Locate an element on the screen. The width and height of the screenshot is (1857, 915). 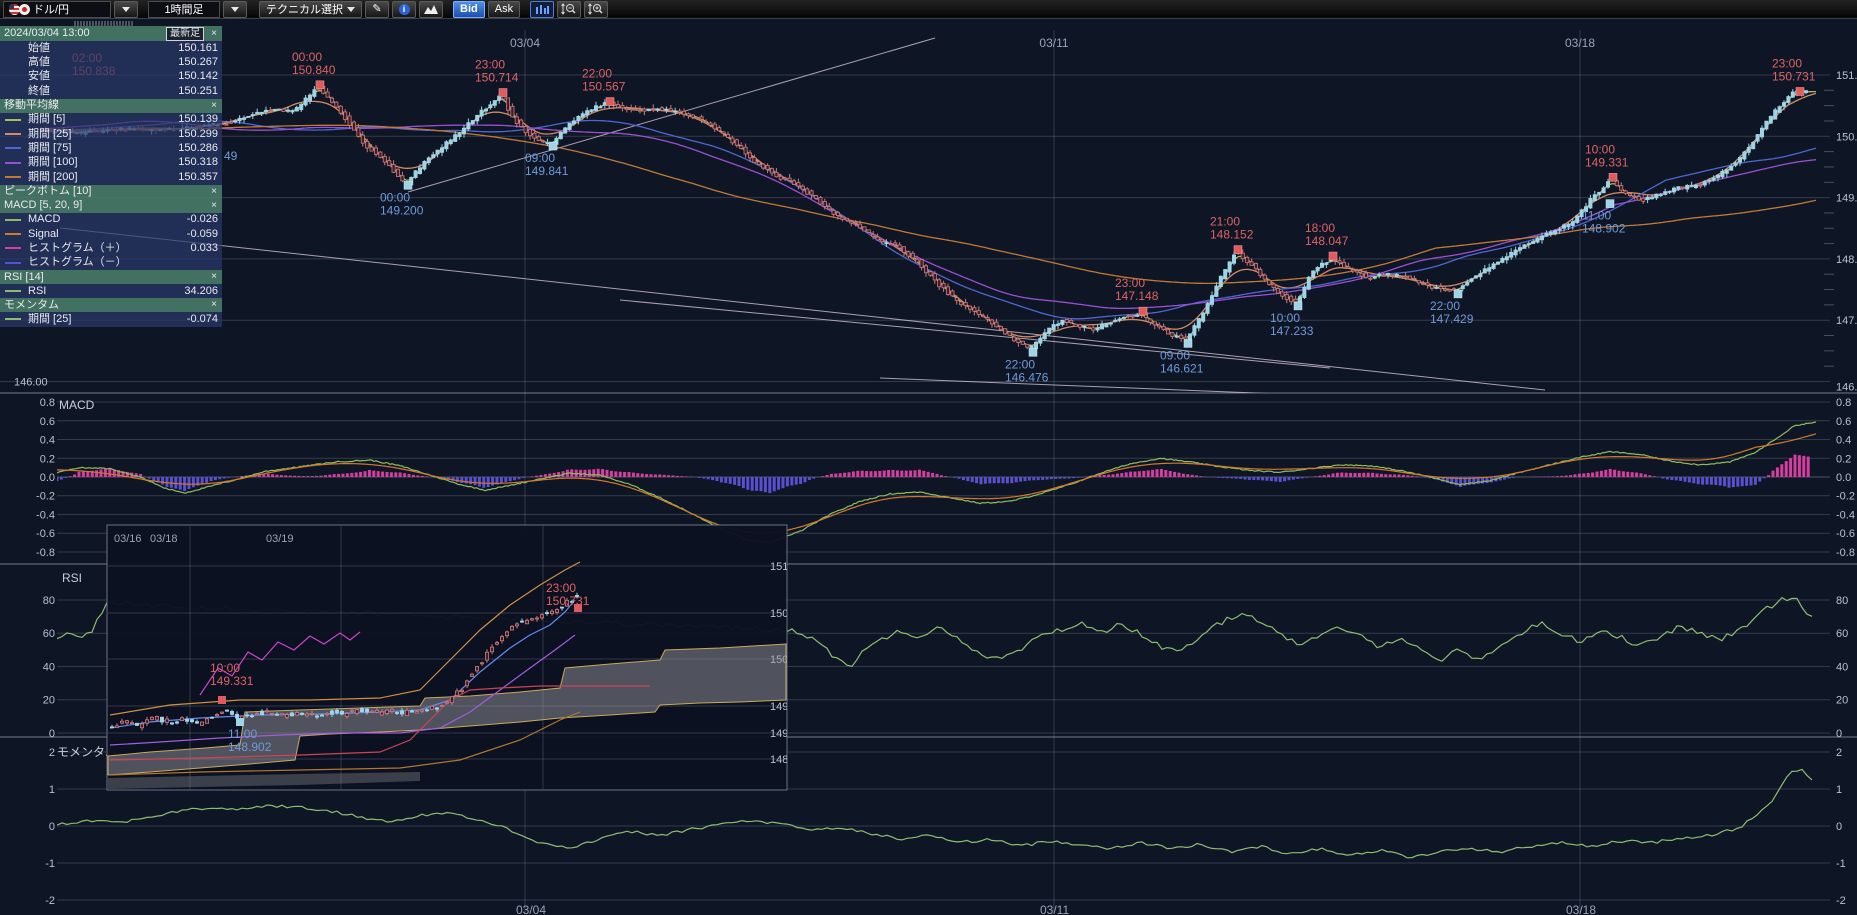
panel-row: 期間 [25] -0.074 is located at coordinates (111, 319).